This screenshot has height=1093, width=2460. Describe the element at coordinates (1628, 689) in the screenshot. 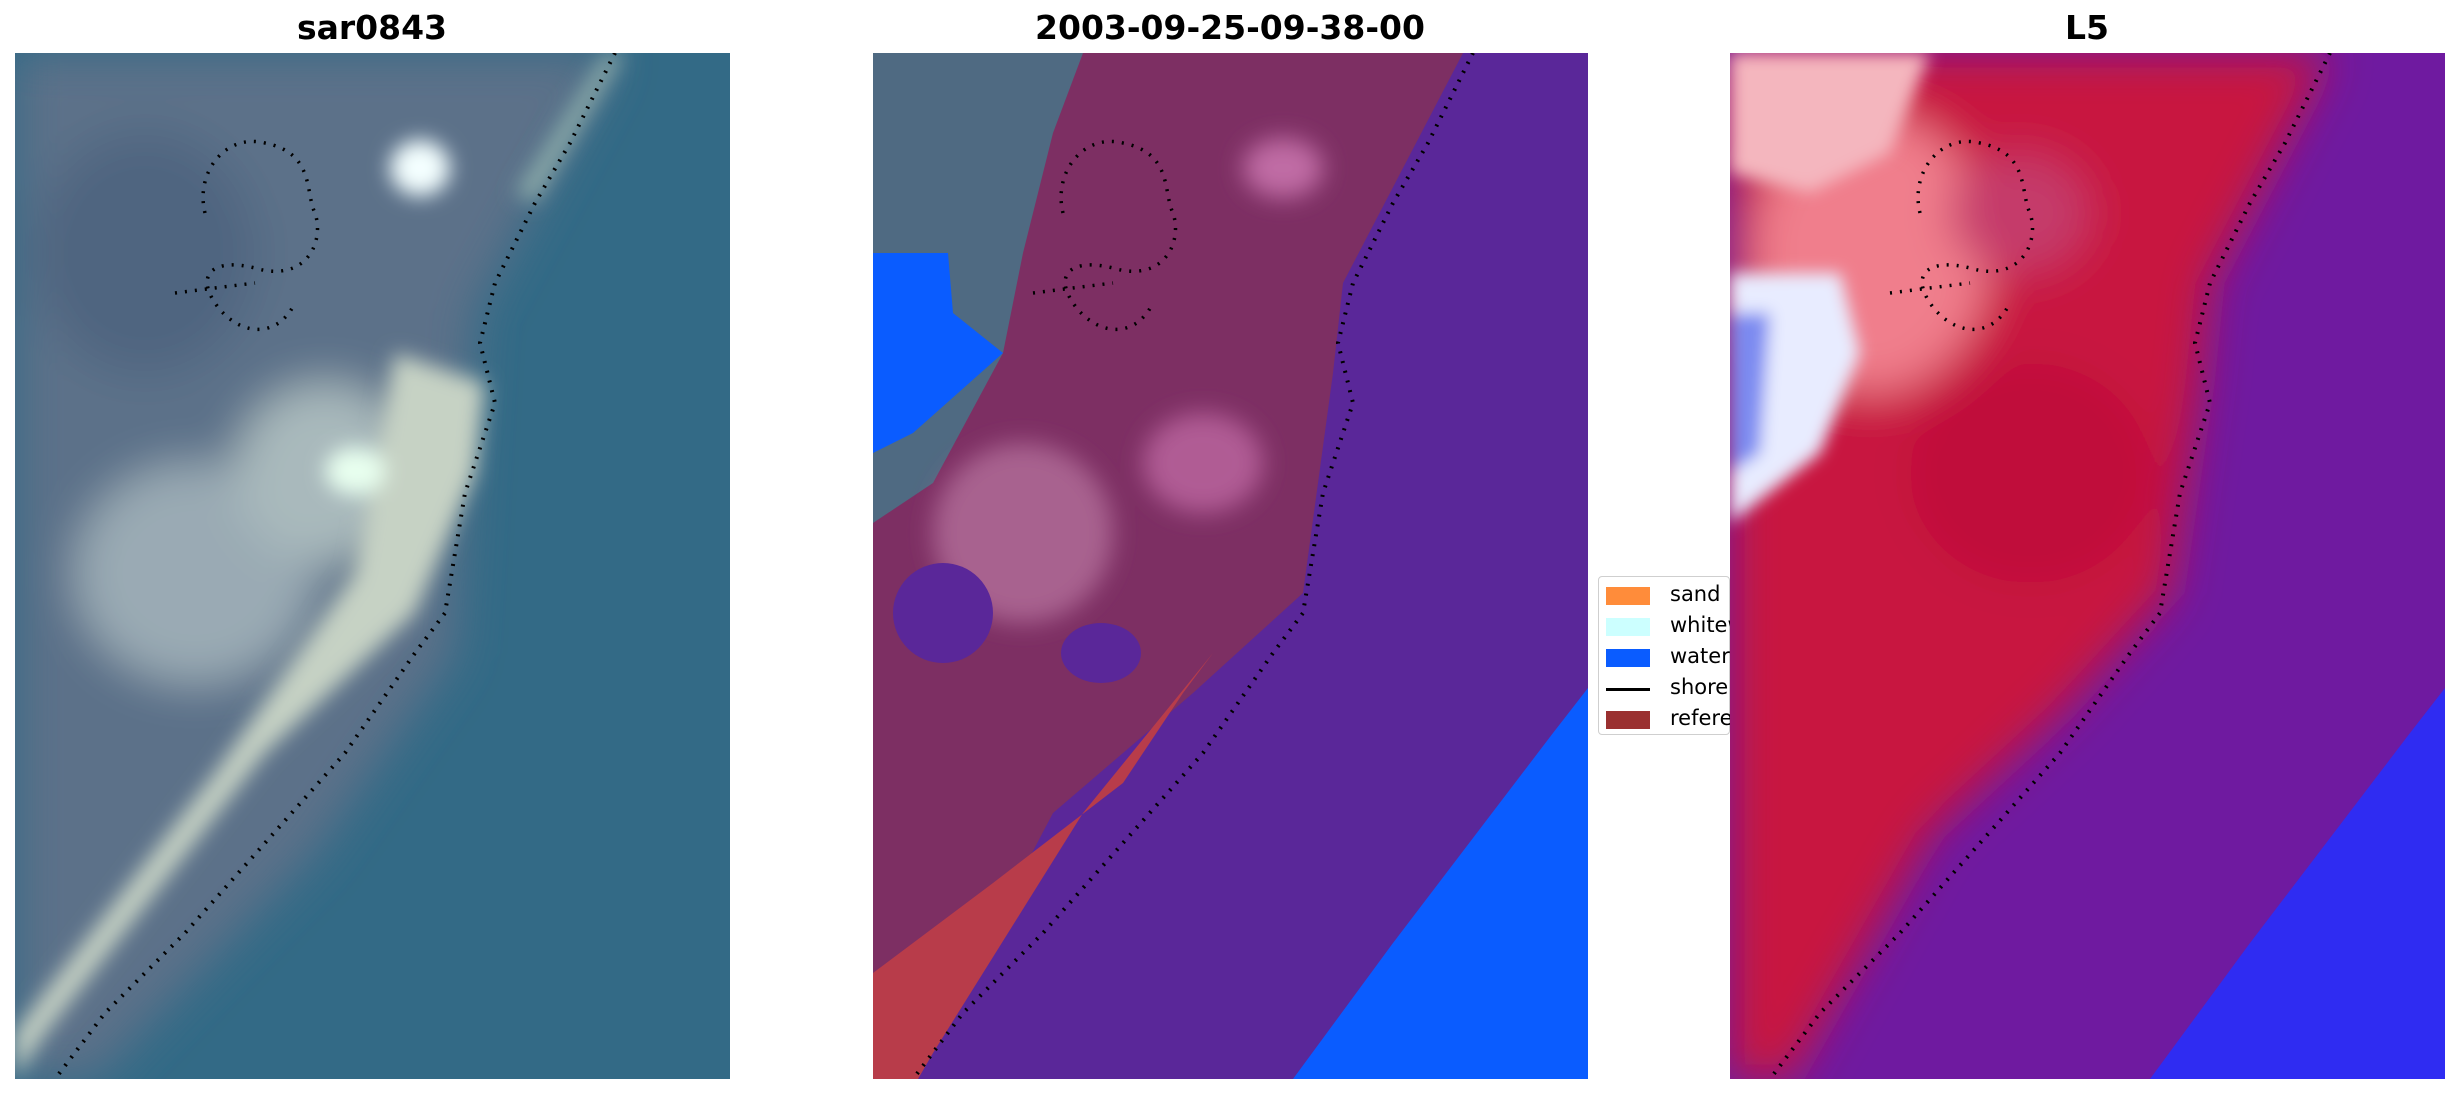

I see `legend-line-shoreline` at that location.